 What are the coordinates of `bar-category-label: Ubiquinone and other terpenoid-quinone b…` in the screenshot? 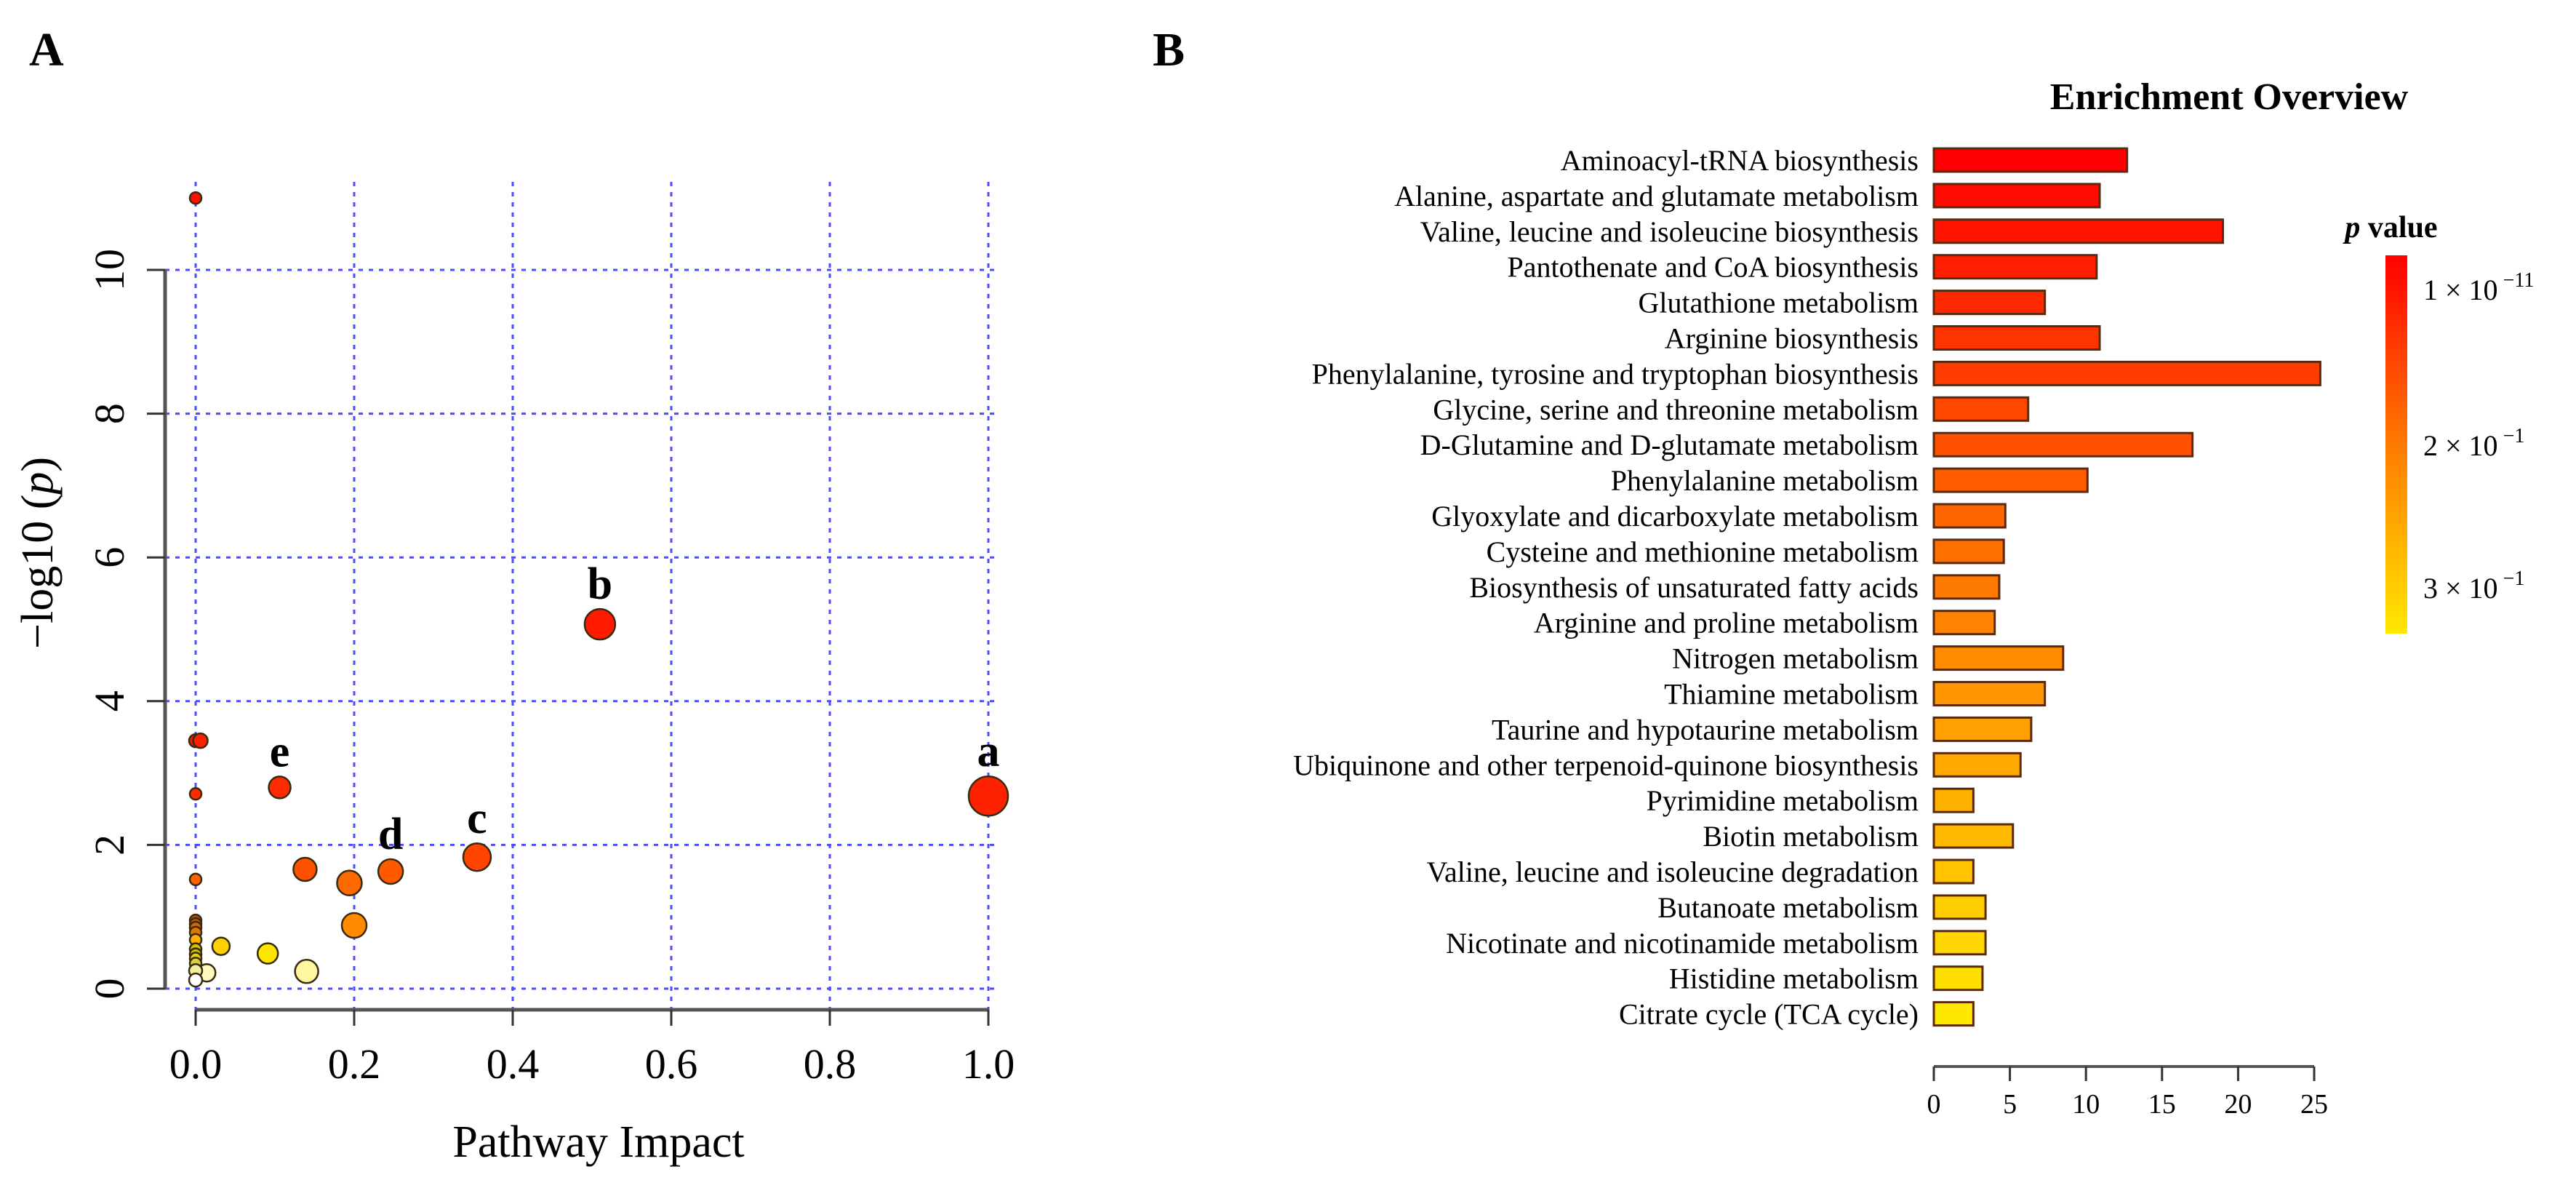 It's located at (1606, 765).